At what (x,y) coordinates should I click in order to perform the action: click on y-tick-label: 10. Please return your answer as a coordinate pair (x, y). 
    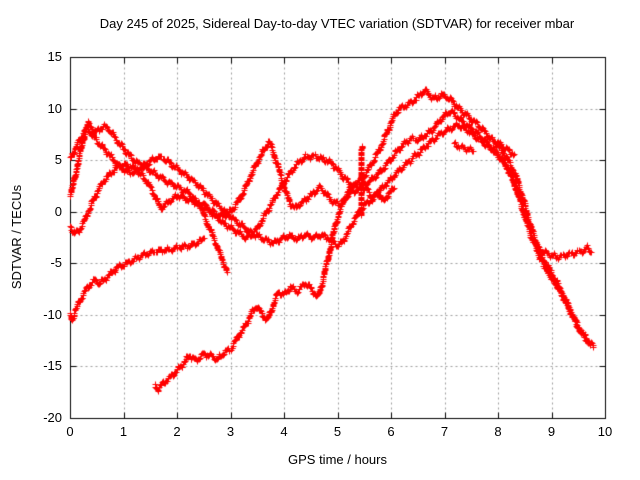
    Looking at the image, I should click on (54, 108).